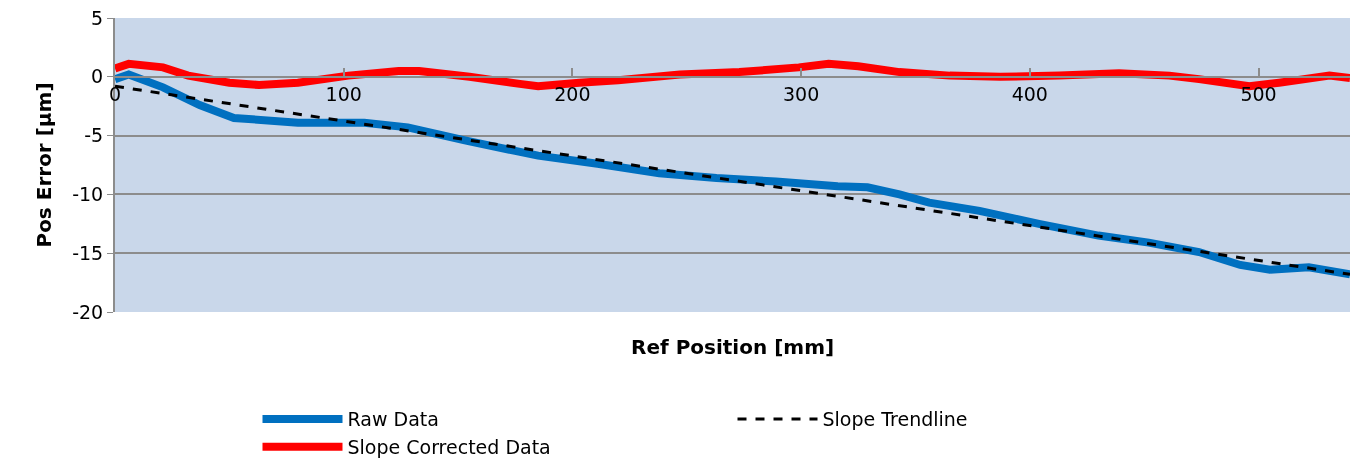 The width and height of the screenshot is (1354, 470). Describe the element at coordinates (115, 93) in the screenshot. I see `x-tick-label: 0` at that location.